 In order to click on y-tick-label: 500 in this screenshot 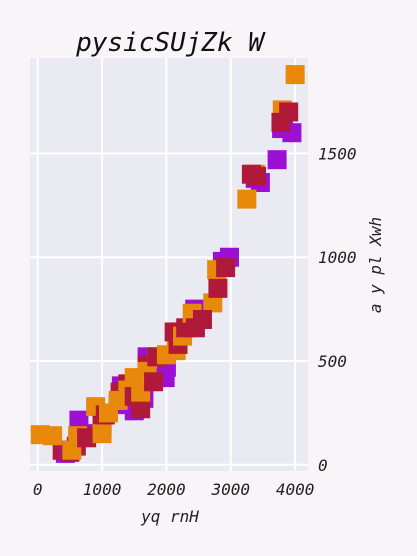, I will do `click(332, 361)`.